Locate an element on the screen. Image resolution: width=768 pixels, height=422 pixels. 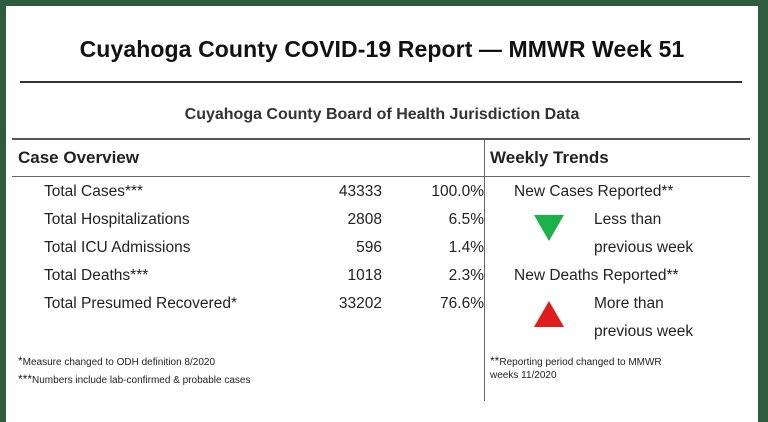
new-cases-trend-line2: previous week is located at coordinates (644, 247).